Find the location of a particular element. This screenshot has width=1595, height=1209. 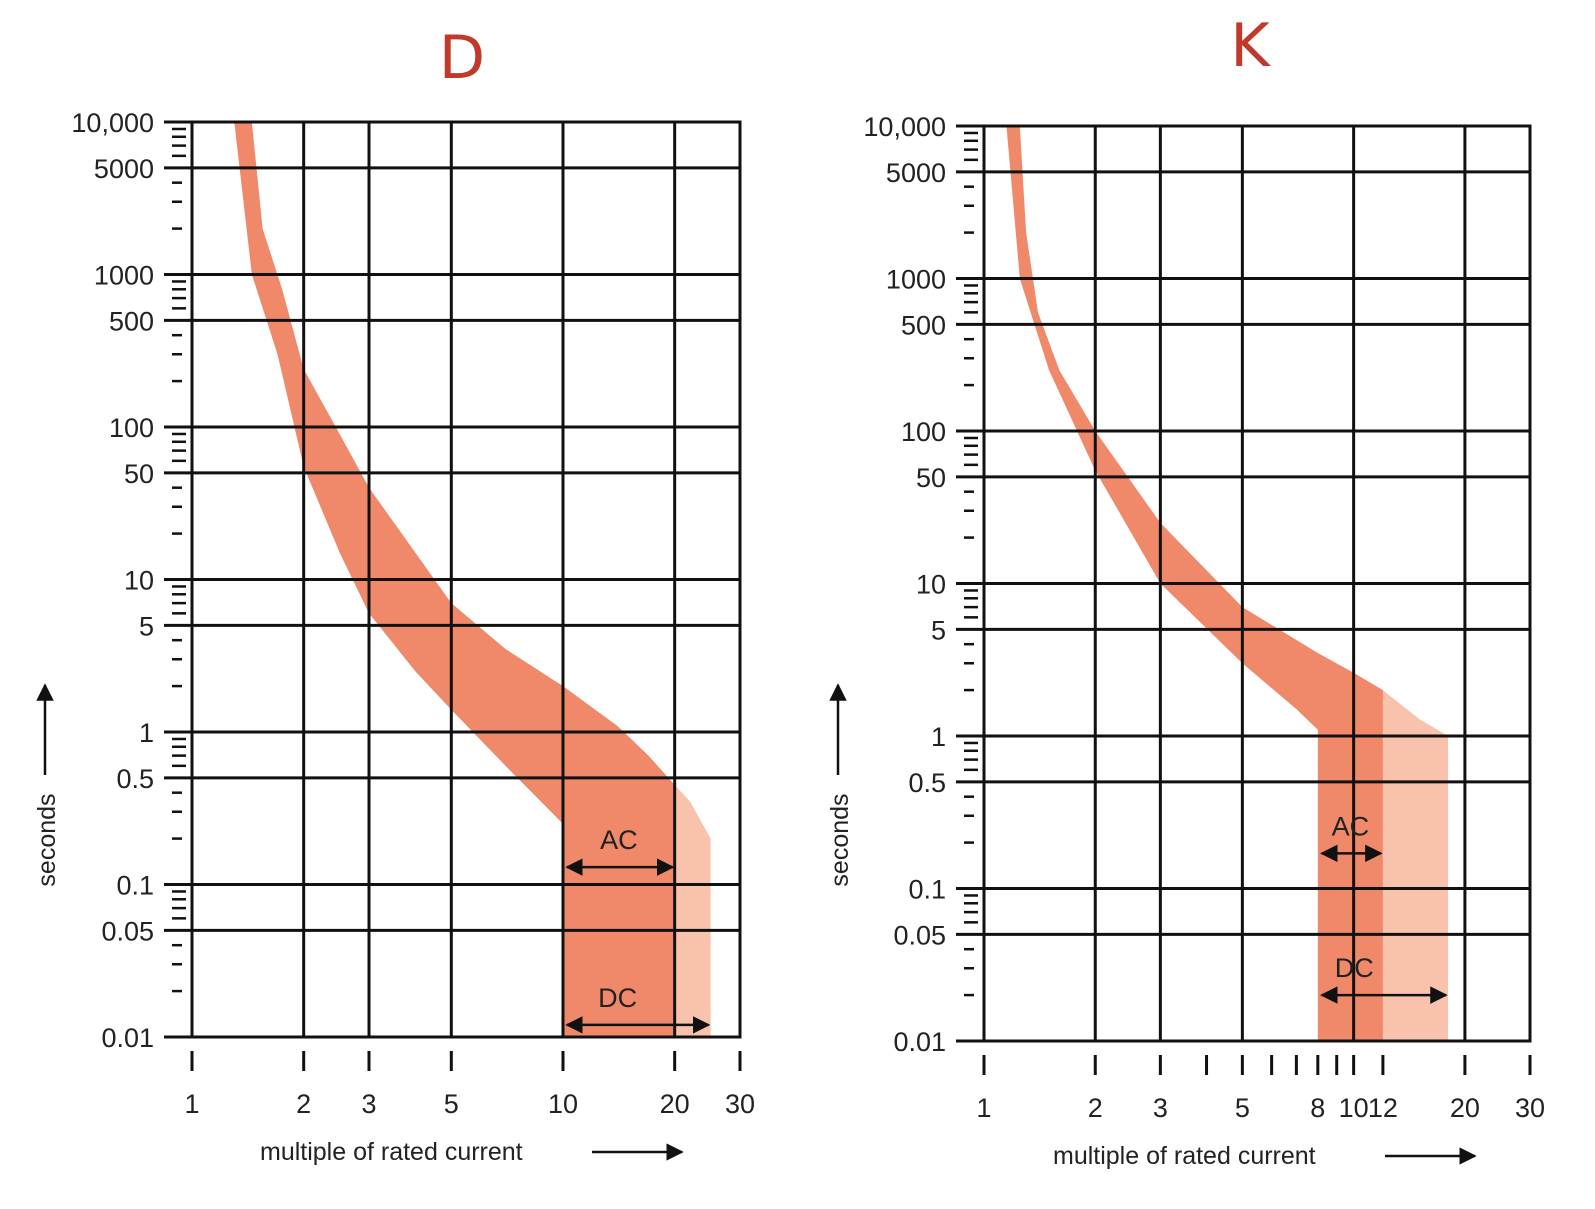

chart-0-x-axis-title: multiple of rated current is located at coordinates (391, 1152).